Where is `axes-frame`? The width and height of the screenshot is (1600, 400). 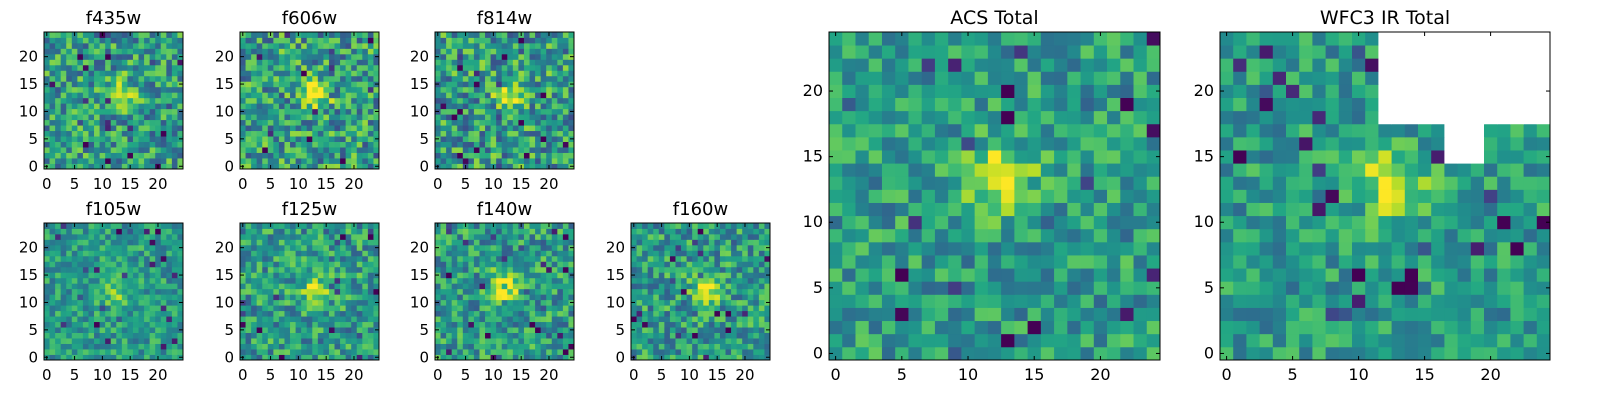
axes-frame is located at coordinates (309, 291).